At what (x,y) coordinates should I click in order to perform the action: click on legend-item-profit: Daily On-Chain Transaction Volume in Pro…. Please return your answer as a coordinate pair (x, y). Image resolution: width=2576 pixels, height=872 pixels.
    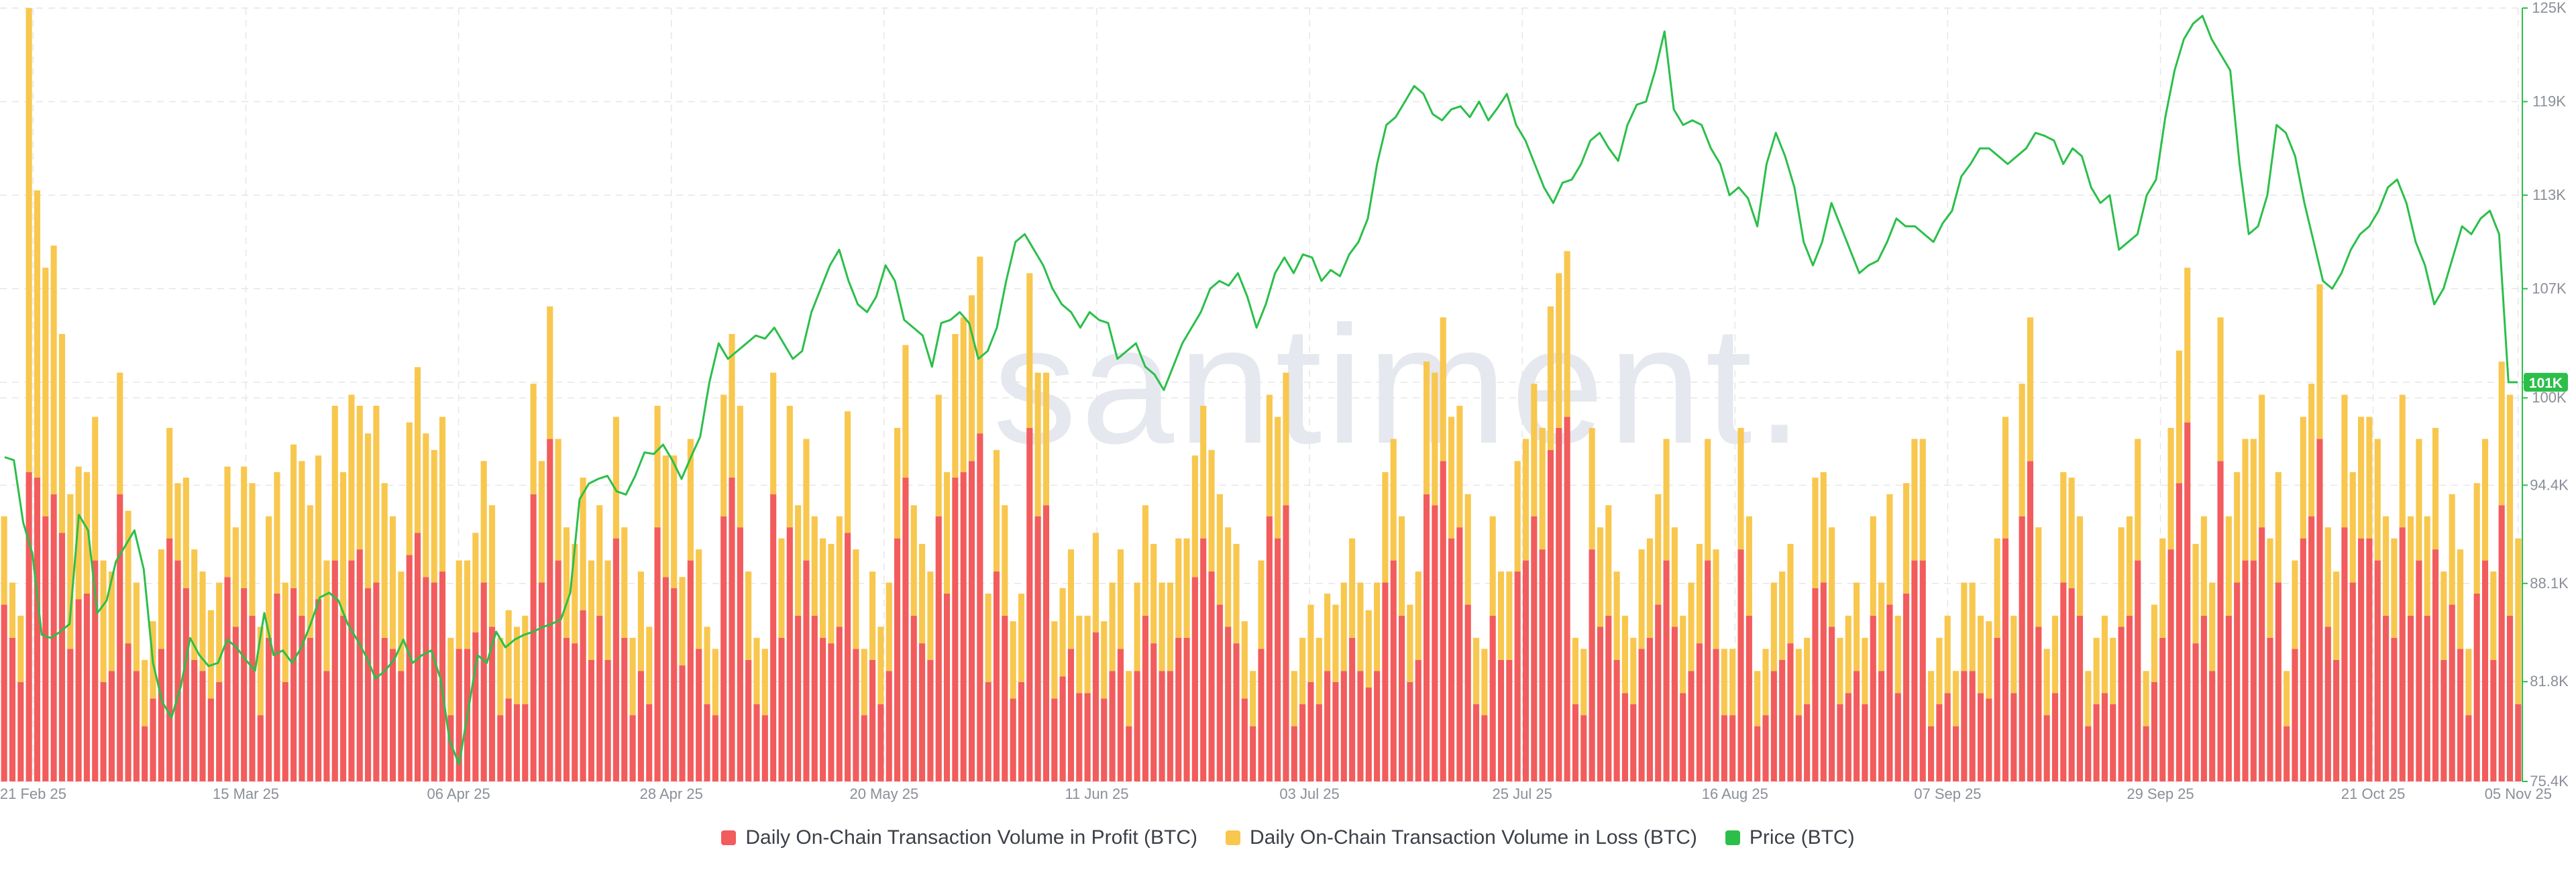
    Looking at the image, I should click on (959, 837).